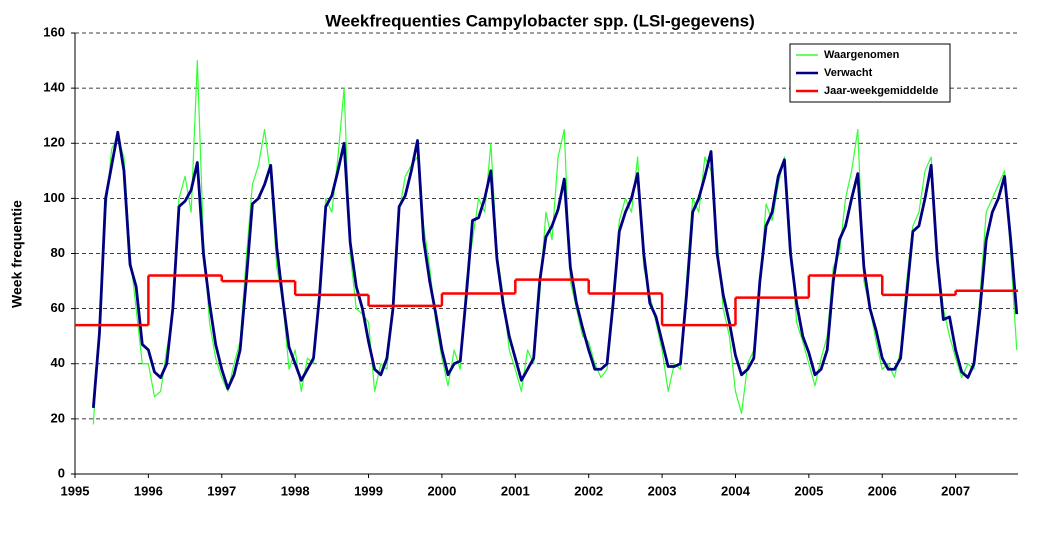 The height and width of the screenshot is (543, 1041). Describe the element at coordinates (441, 490) in the screenshot. I see `x-tick-label: 2000` at that location.